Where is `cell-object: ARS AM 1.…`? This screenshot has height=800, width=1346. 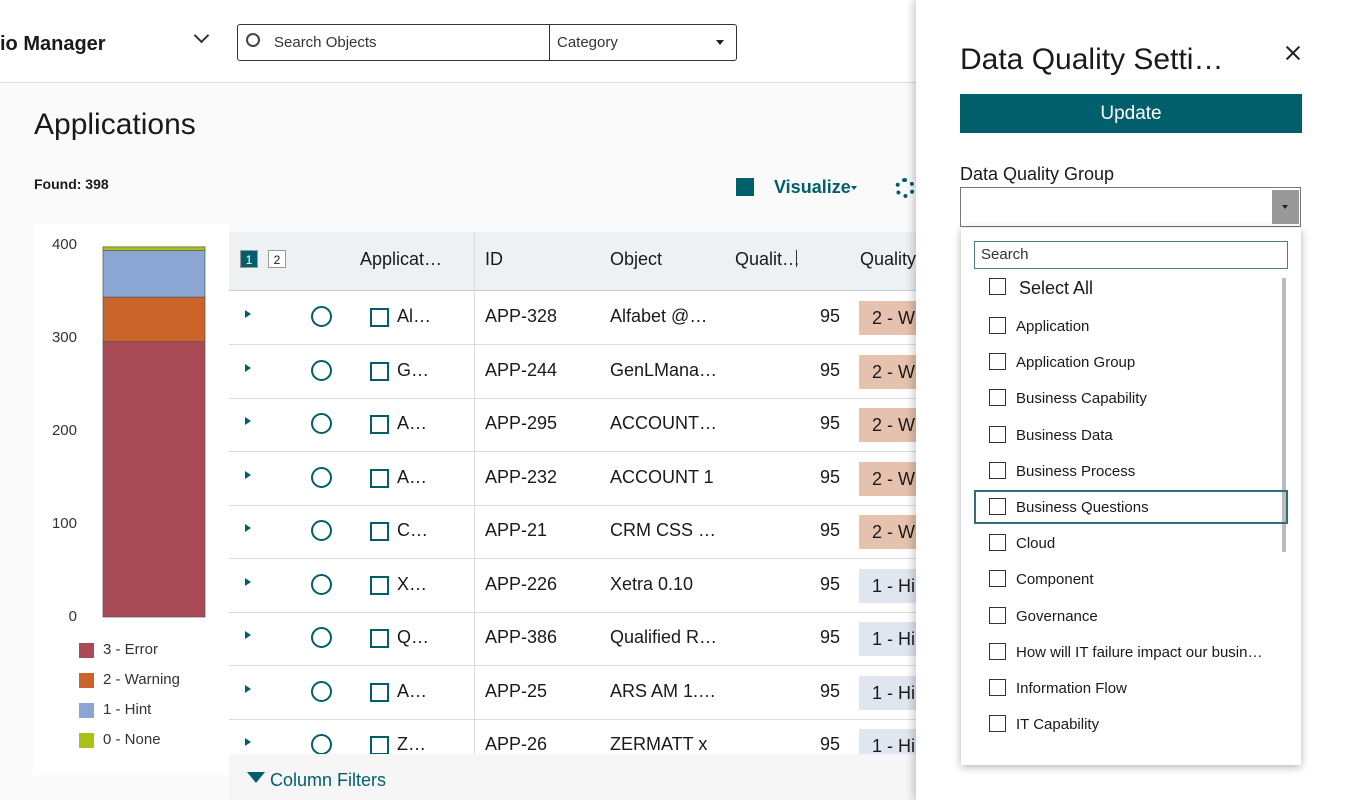
cell-object: ARS AM 1.… is located at coordinates (663, 691).